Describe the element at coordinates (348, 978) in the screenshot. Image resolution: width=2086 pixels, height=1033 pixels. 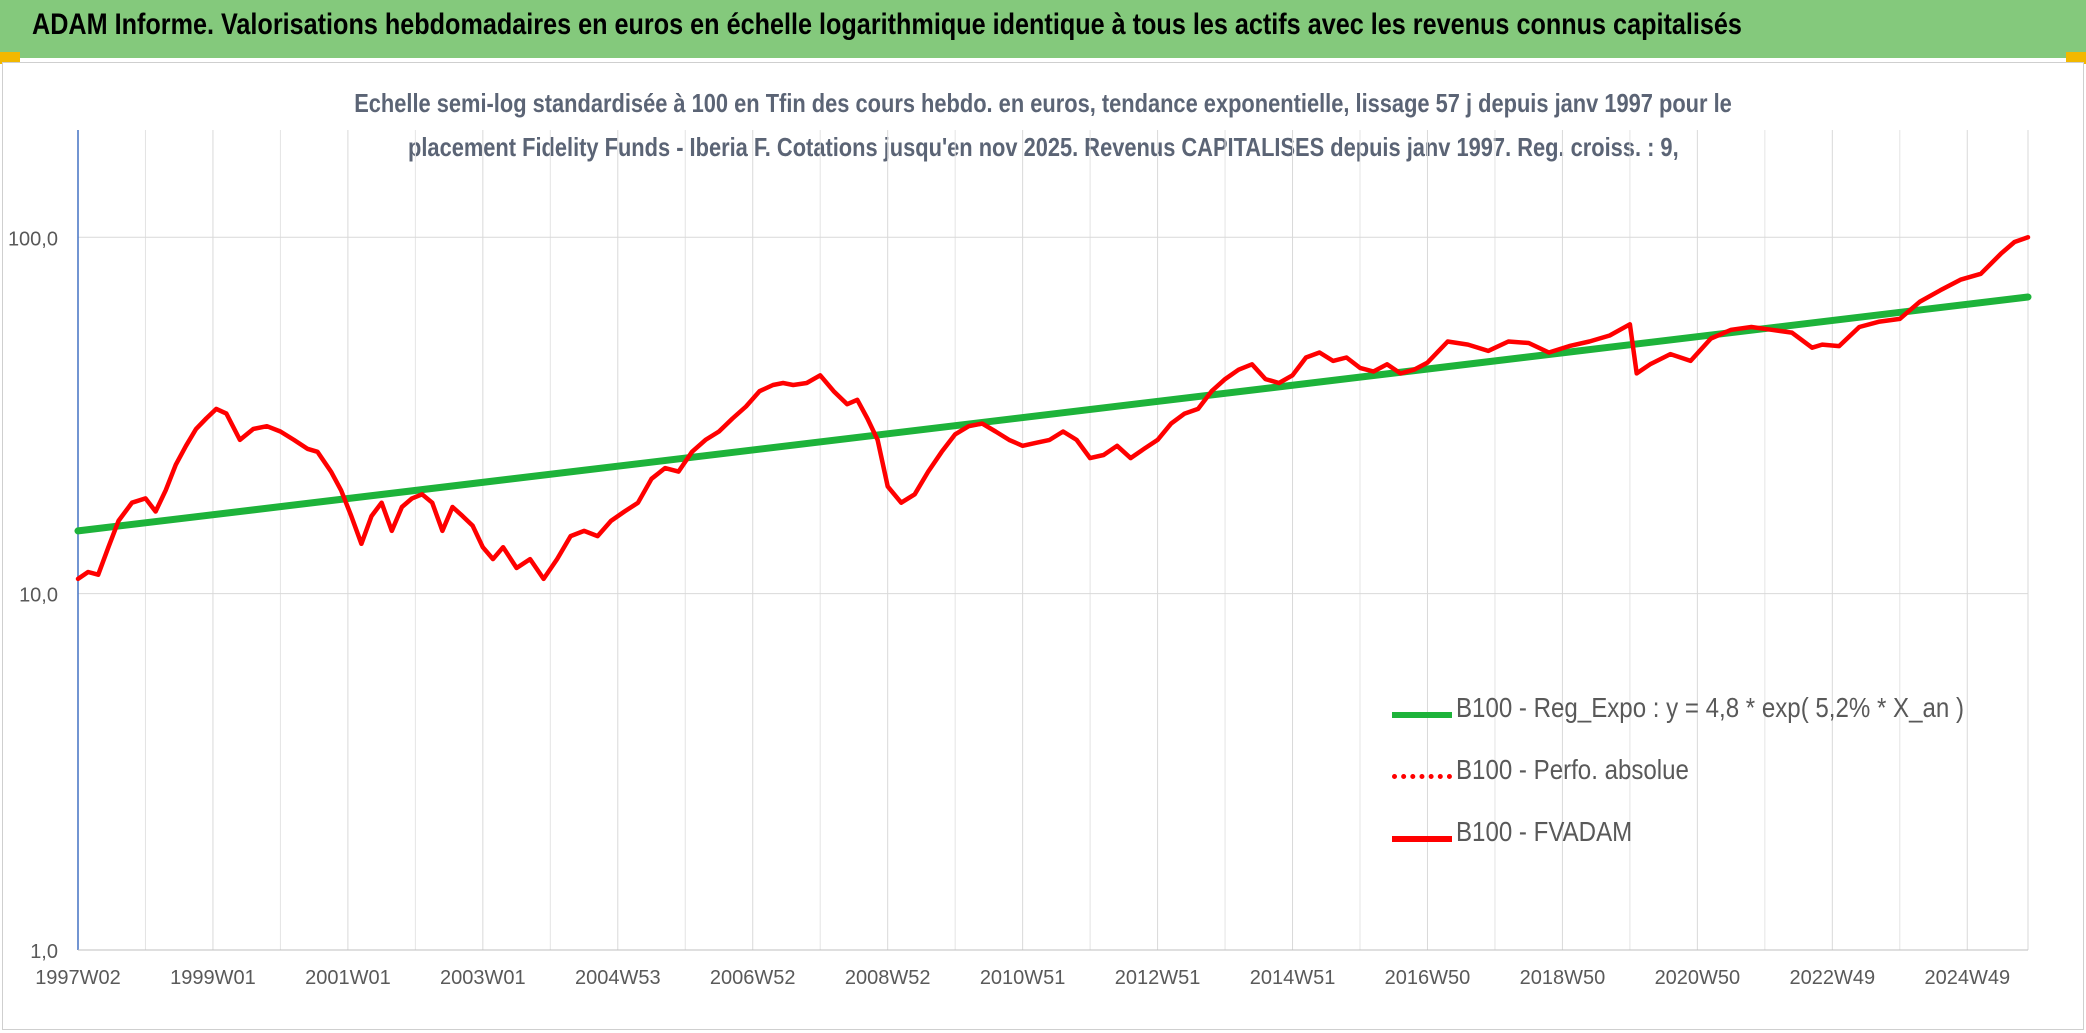
I see `x-tick-label-2: 2001W01` at that location.